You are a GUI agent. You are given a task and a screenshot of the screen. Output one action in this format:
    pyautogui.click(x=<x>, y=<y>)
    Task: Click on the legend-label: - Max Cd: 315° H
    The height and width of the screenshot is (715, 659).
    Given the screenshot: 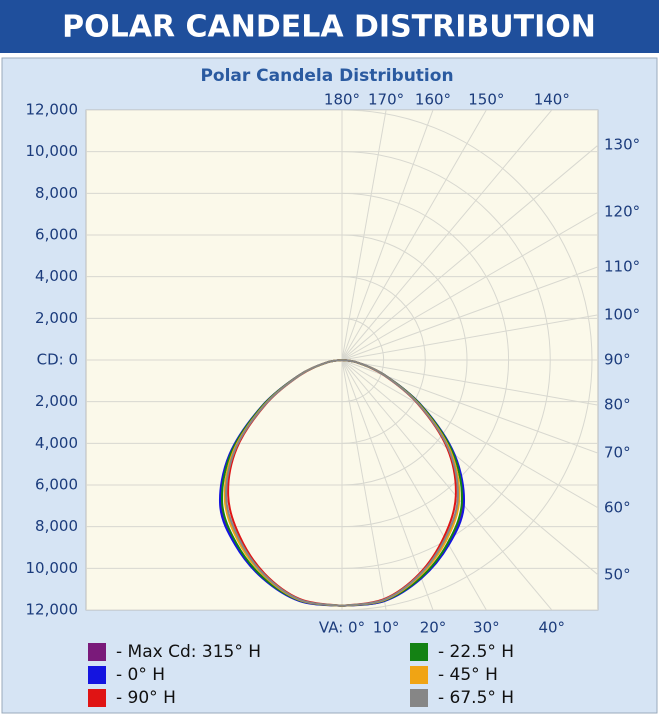 What is the action you would take?
    pyautogui.click(x=188, y=652)
    